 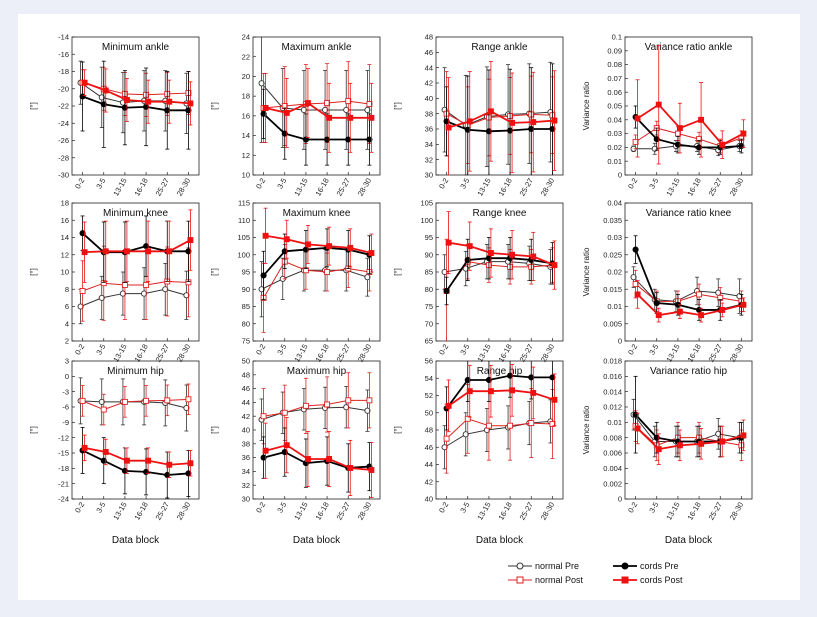 What do you see at coordinates (246, 289) in the screenshot?
I see `y-tick-label: 90` at bounding box center [246, 289].